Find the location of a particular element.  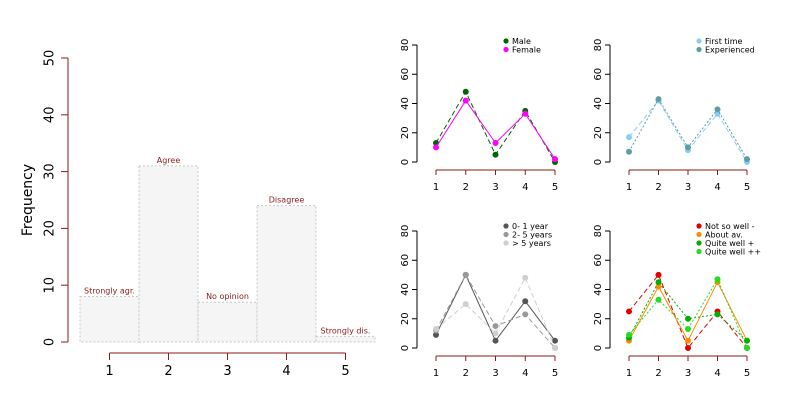

legend-entry: 0- 1 year is located at coordinates (530, 226).